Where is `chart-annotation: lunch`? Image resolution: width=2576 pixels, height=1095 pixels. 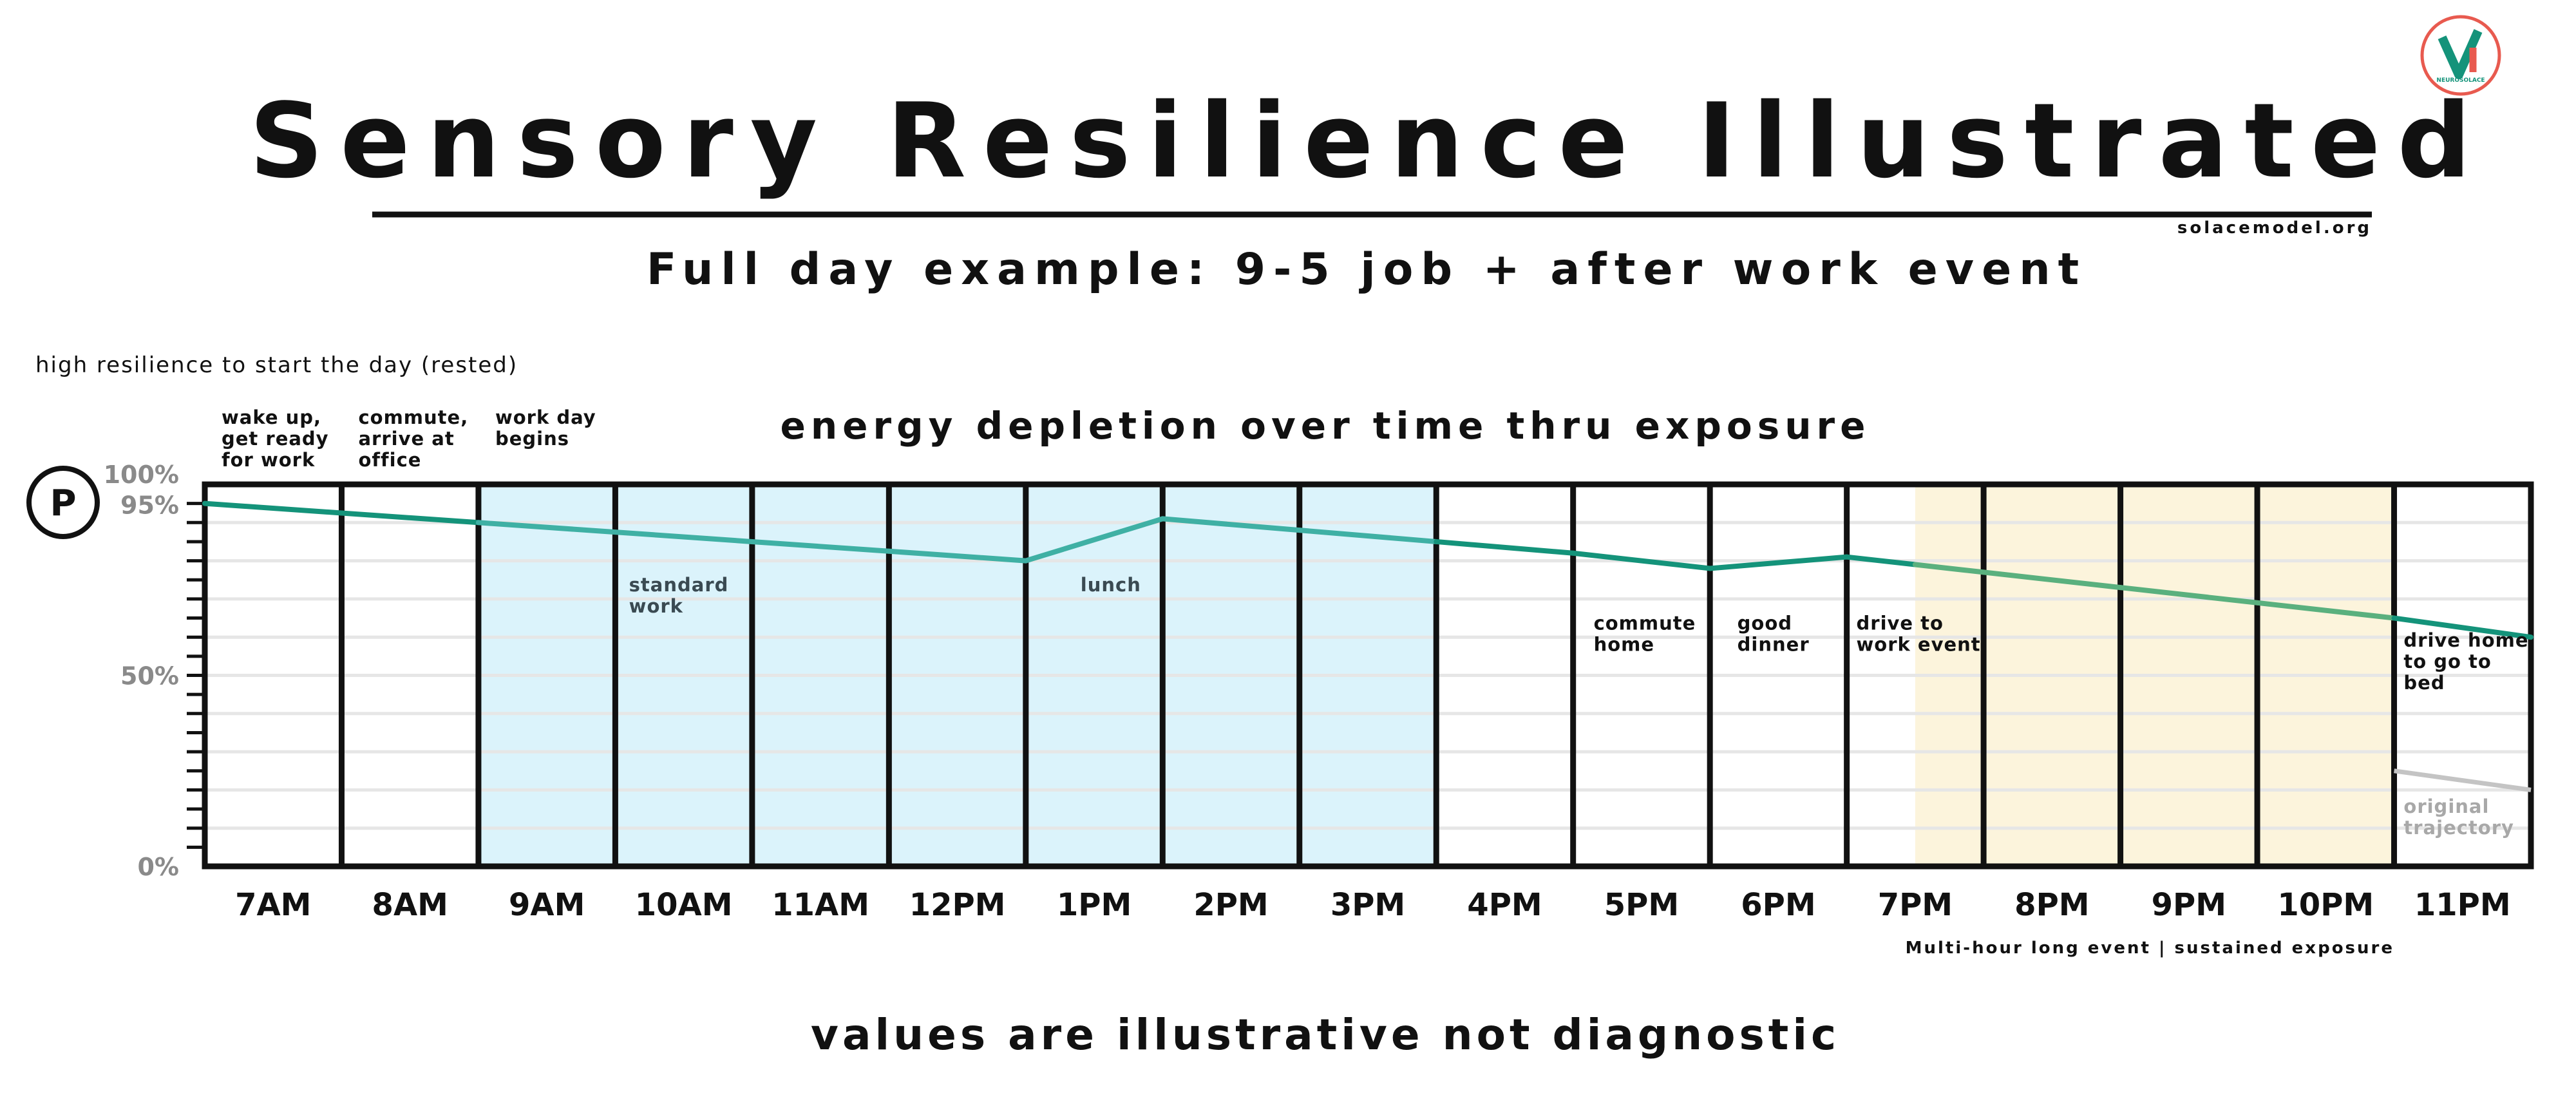 chart-annotation: lunch is located at coordinates (1111, 585).